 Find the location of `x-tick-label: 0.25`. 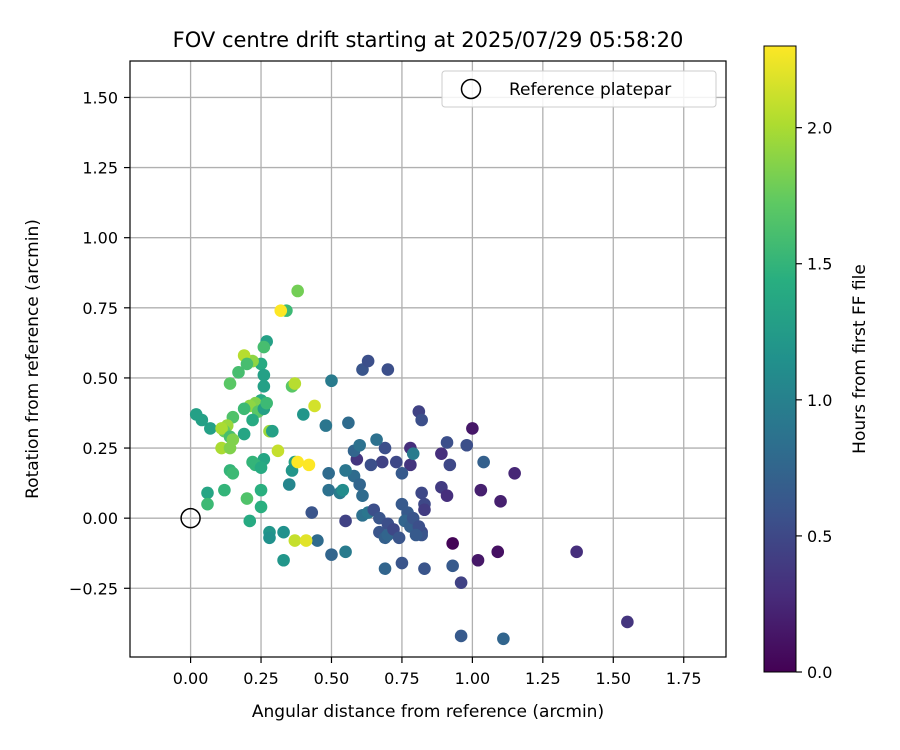

x-tick-label: 0.25 is located at coordinates (261, 678).